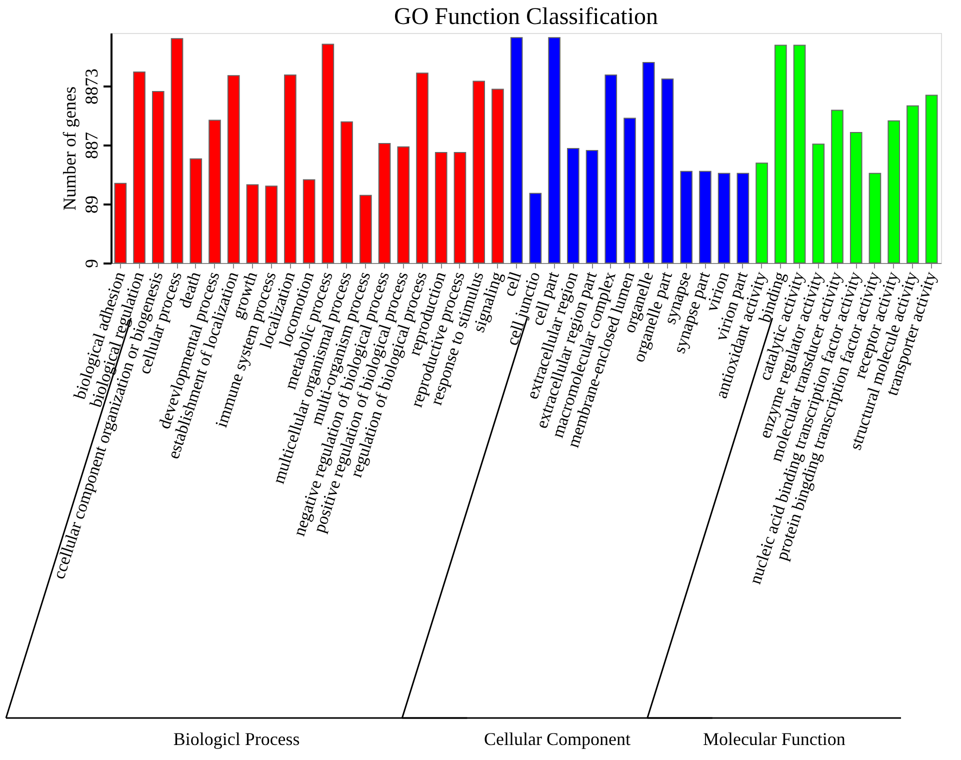  What do you see at coordinates (92, 204) in the screenshot?
I see `y-tick-label: 89` at bounding box center [92, 204].